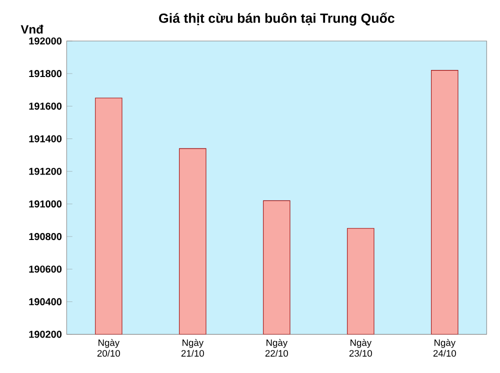  Describe the element at coordinates (45, 334) in the screenshot. I see `y-tick-label: 190200` at that location.